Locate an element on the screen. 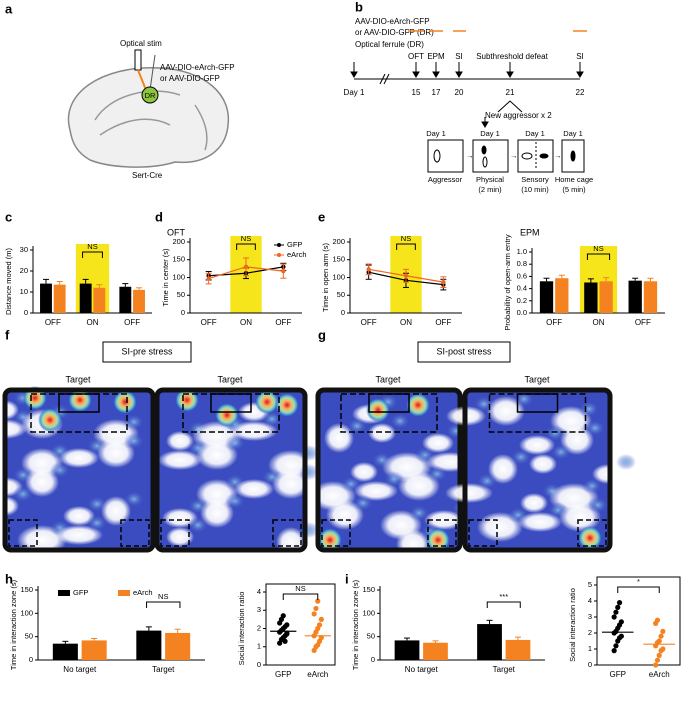  y-tick-label: 20 is located at coordinates (24, 270).